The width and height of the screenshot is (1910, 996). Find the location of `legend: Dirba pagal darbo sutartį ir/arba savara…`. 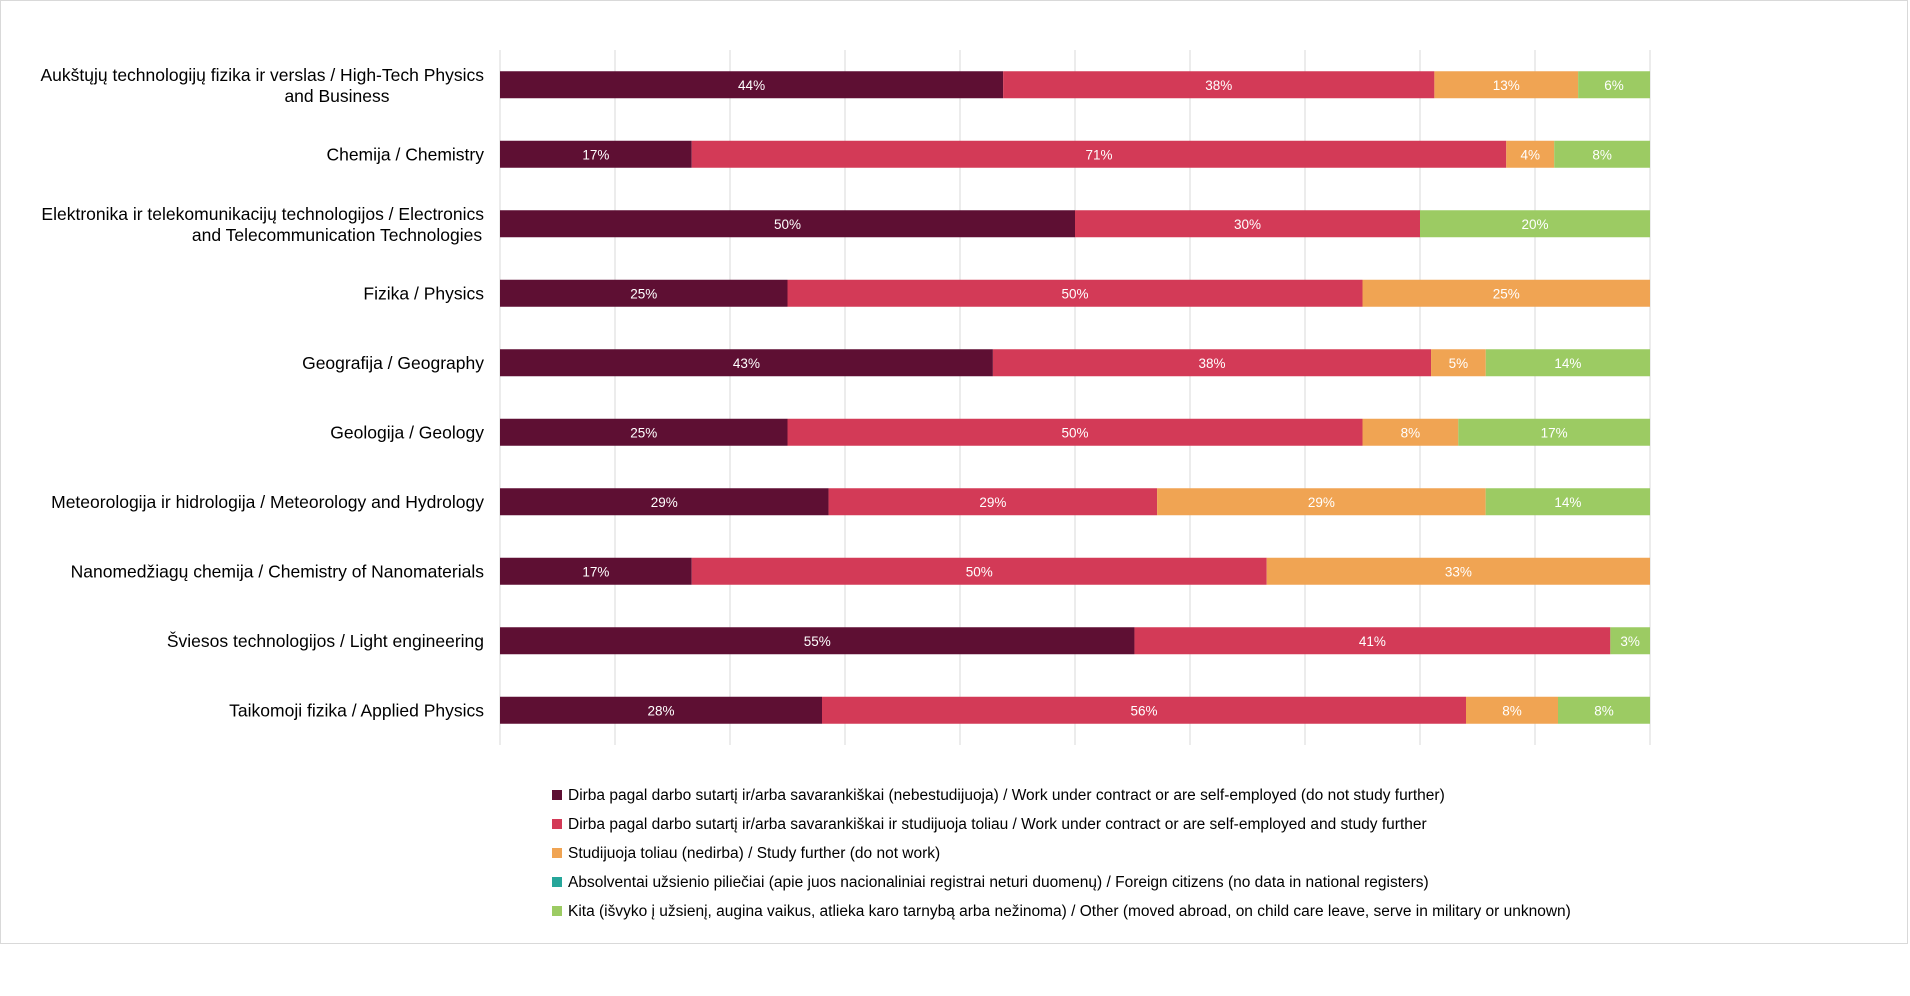

legend: Dirba pagal darbo sutartį ir/arba savara… is located at coordinates (1061, 853).